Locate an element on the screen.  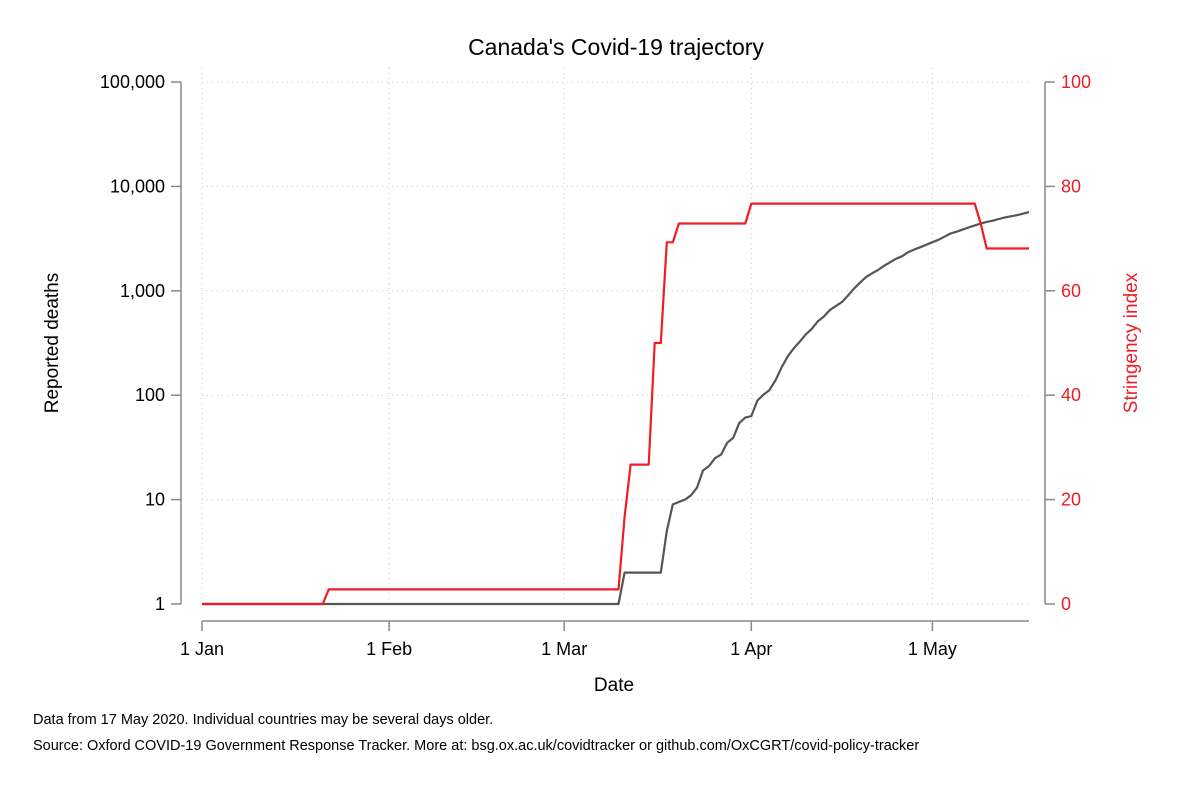
y-tick-label: 100,000 is located at coordinates (132, 82).